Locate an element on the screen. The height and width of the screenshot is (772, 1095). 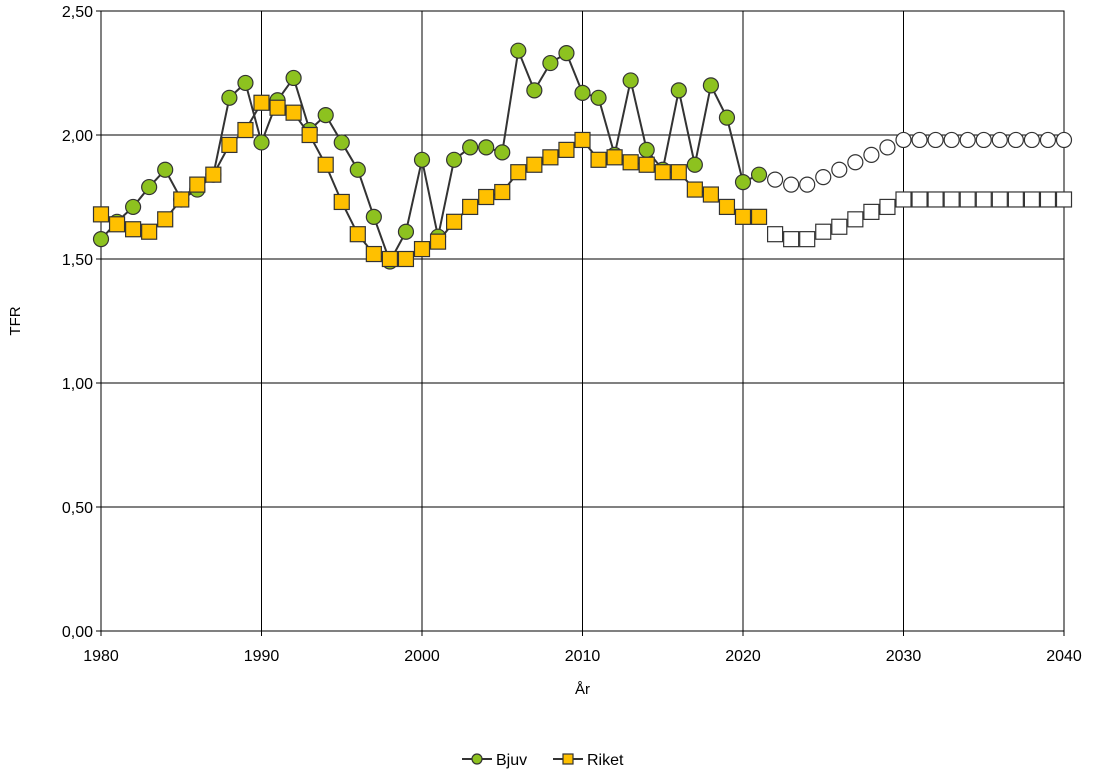
legend-marker-bjuv is located at coordinates (477, 759).